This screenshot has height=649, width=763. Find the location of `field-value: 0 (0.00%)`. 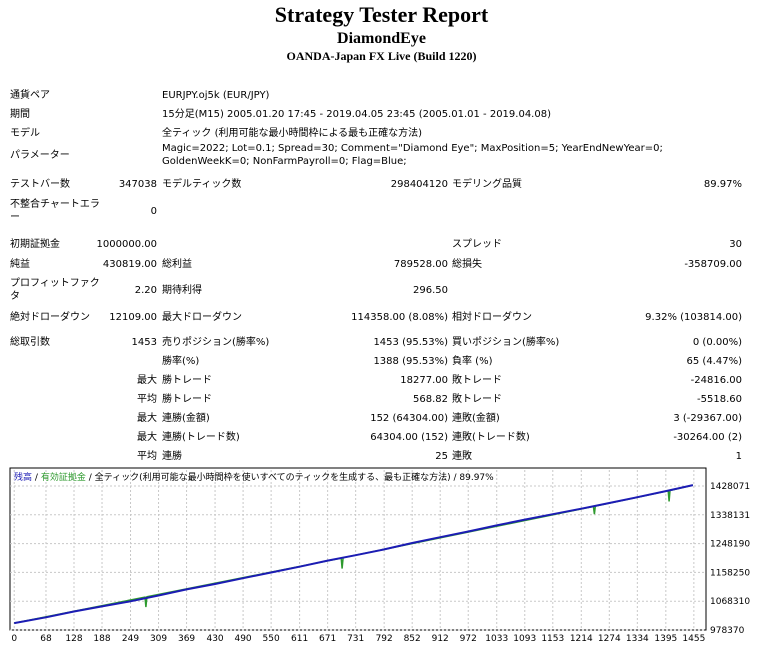

field-value: 0 (0.00%) is located at coordinates (717, 342).